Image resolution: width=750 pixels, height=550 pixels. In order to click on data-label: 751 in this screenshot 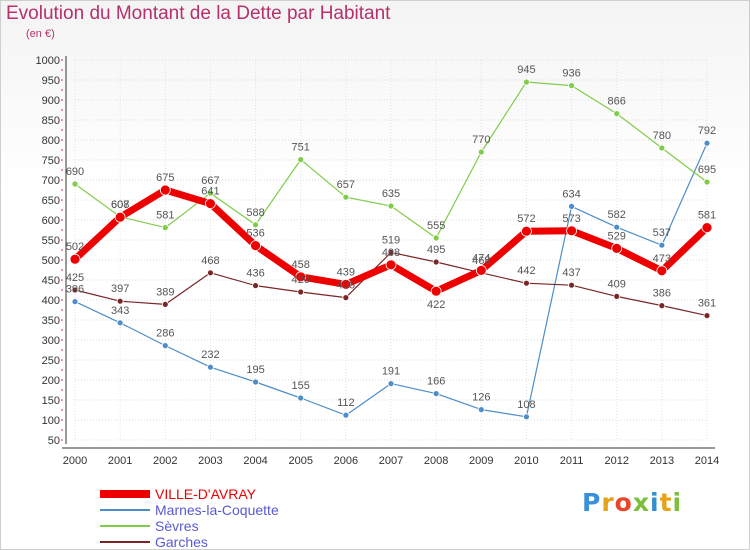, I will do `click(301, 148)`.